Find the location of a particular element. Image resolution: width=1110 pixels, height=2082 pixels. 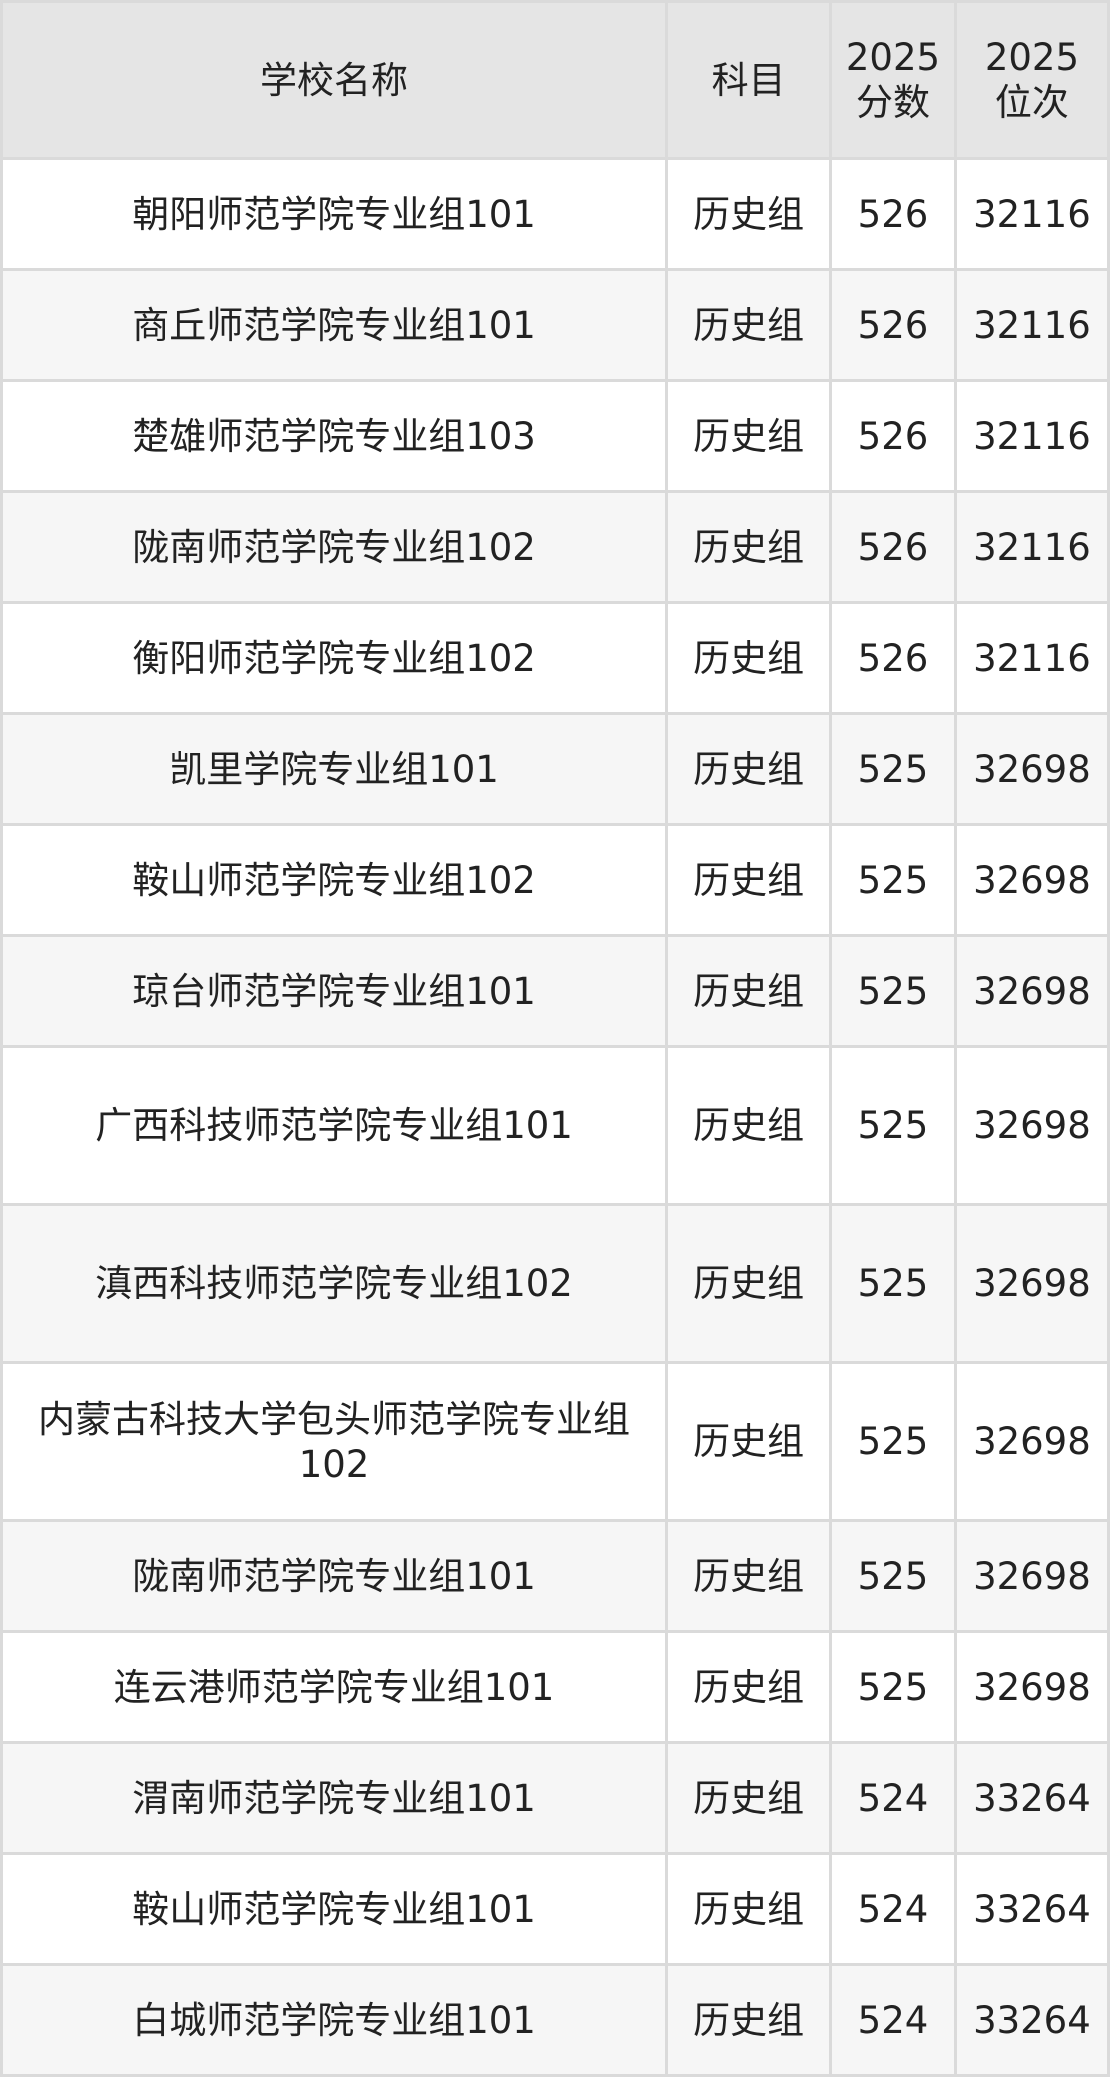

header-label: 位次 is located at coordinates (1031, 102).